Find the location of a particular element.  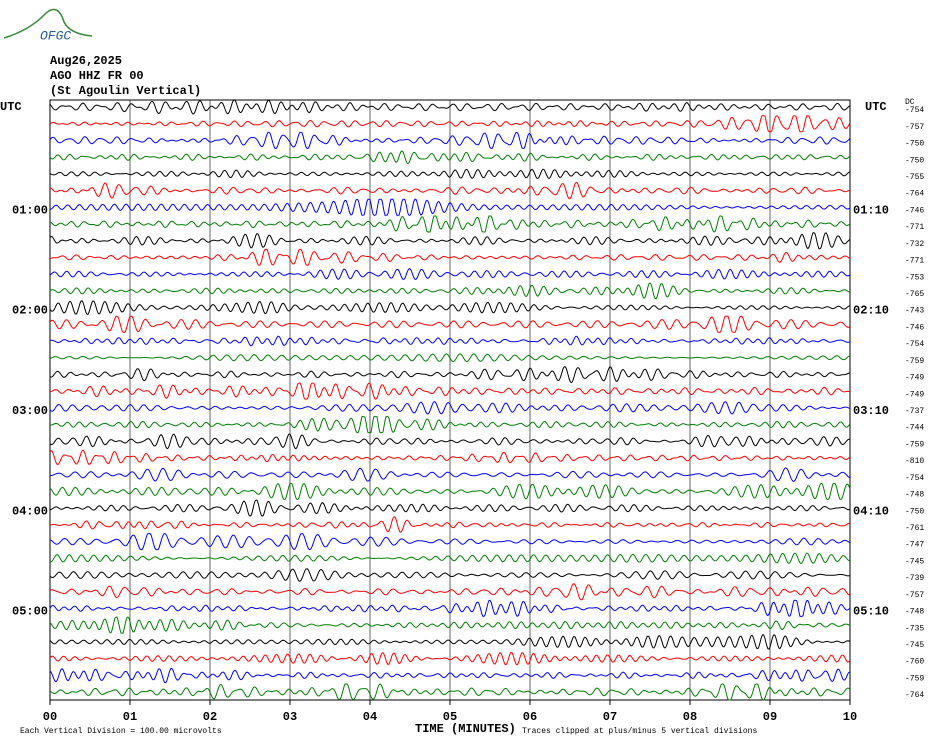

x-tick-label: 06 is located at coordinates (530, 717).